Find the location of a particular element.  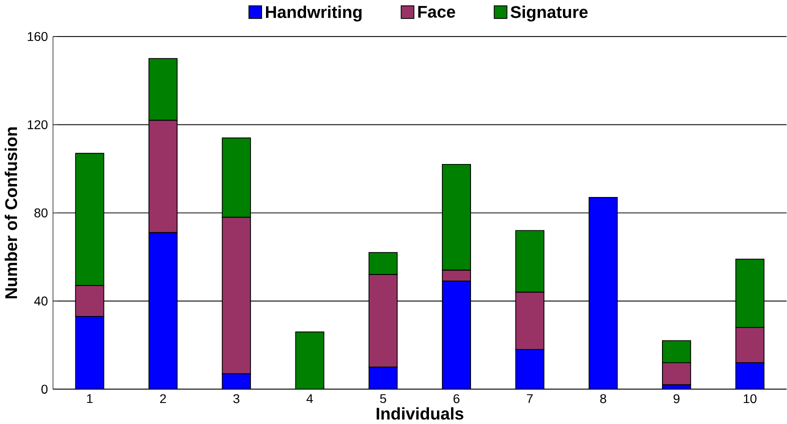

x-tick-label: 8 is located at coordinates (603, 399).